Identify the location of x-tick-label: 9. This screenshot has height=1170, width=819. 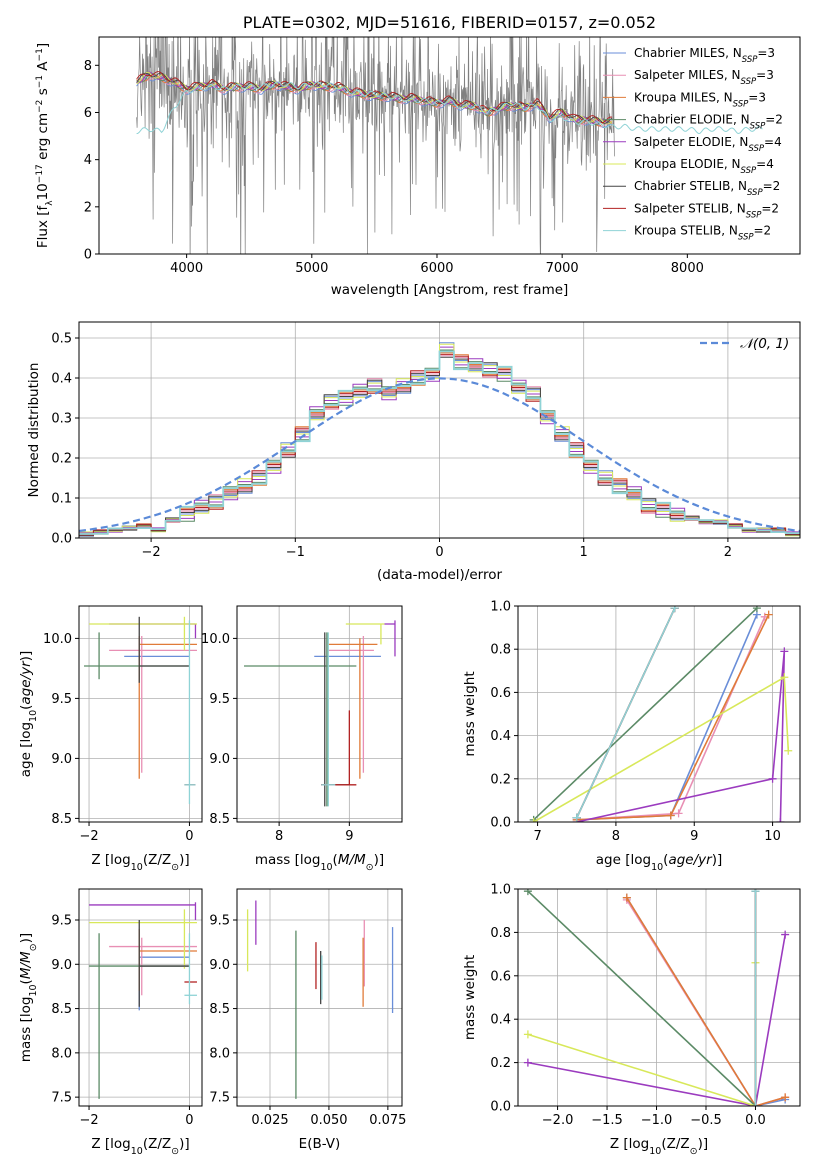
(694, 836).